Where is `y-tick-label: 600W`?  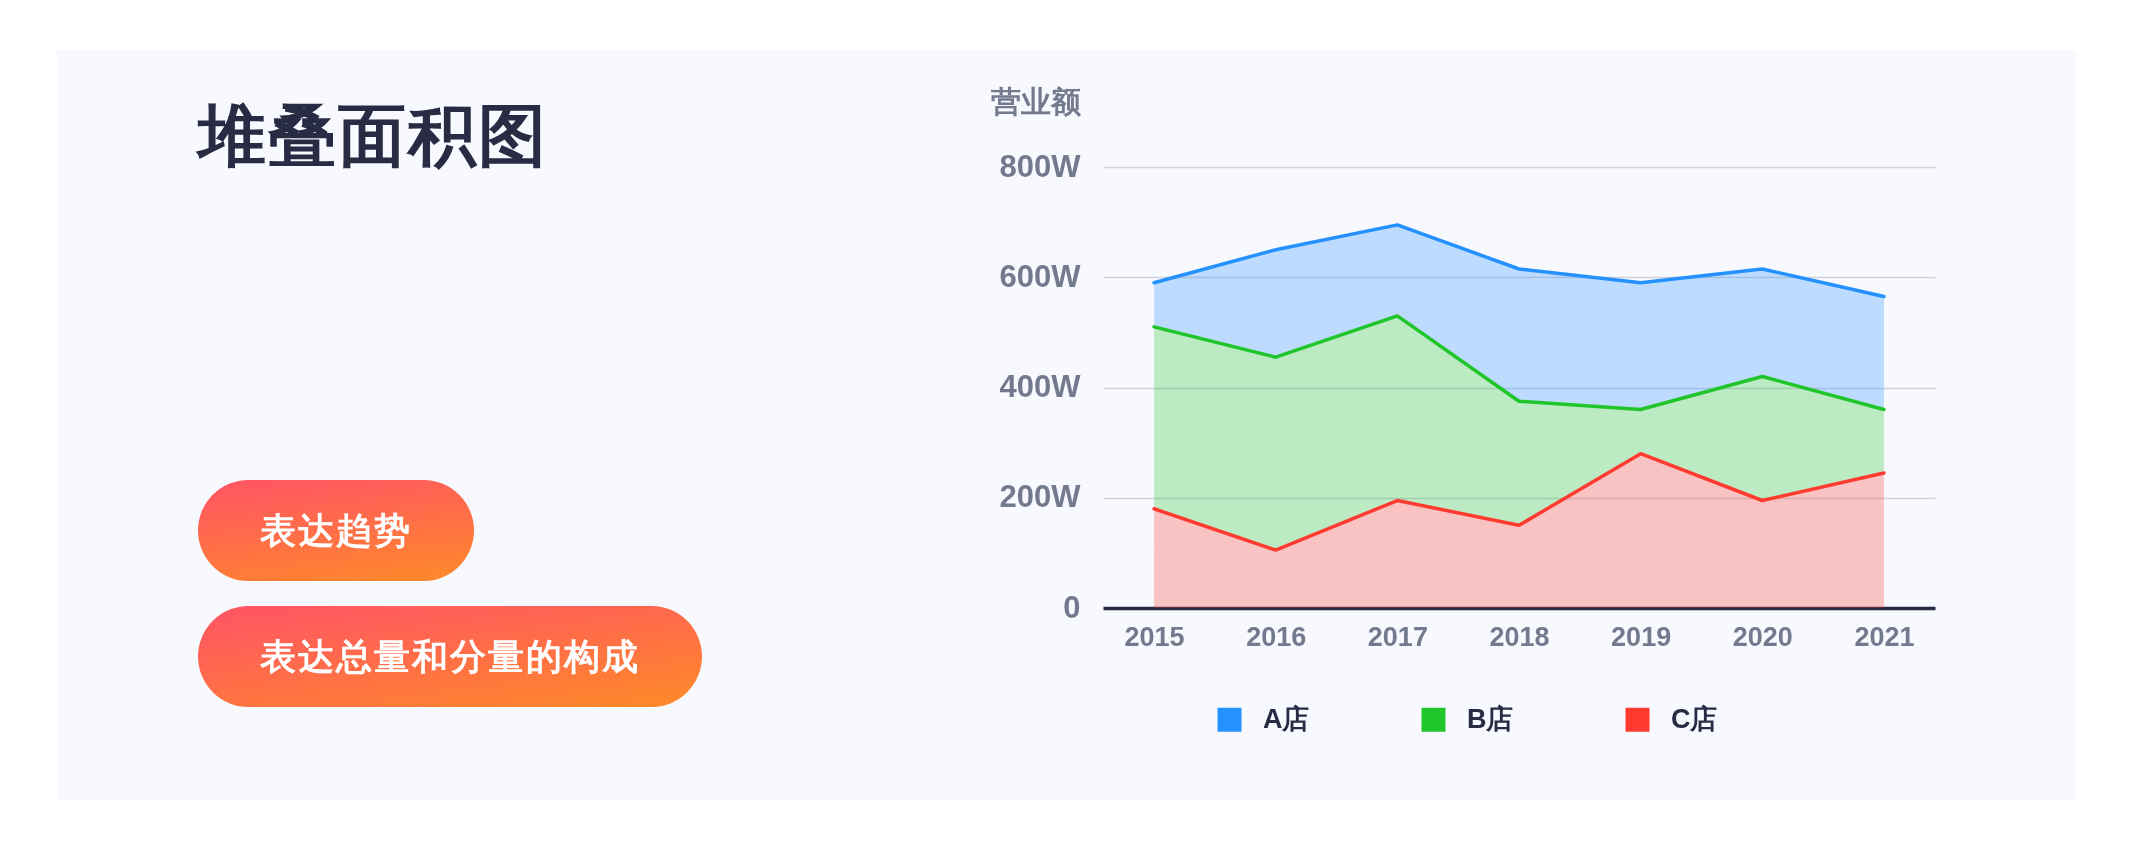 y-tick-label: 600W is located at coordinates (1040, 276).